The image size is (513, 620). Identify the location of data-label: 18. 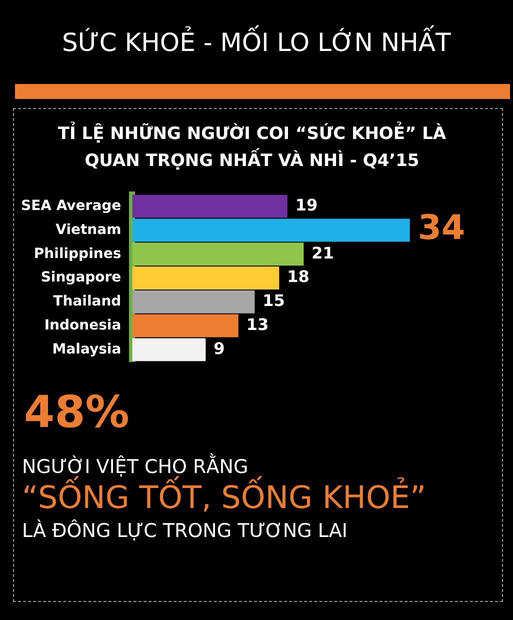
(298, 276).